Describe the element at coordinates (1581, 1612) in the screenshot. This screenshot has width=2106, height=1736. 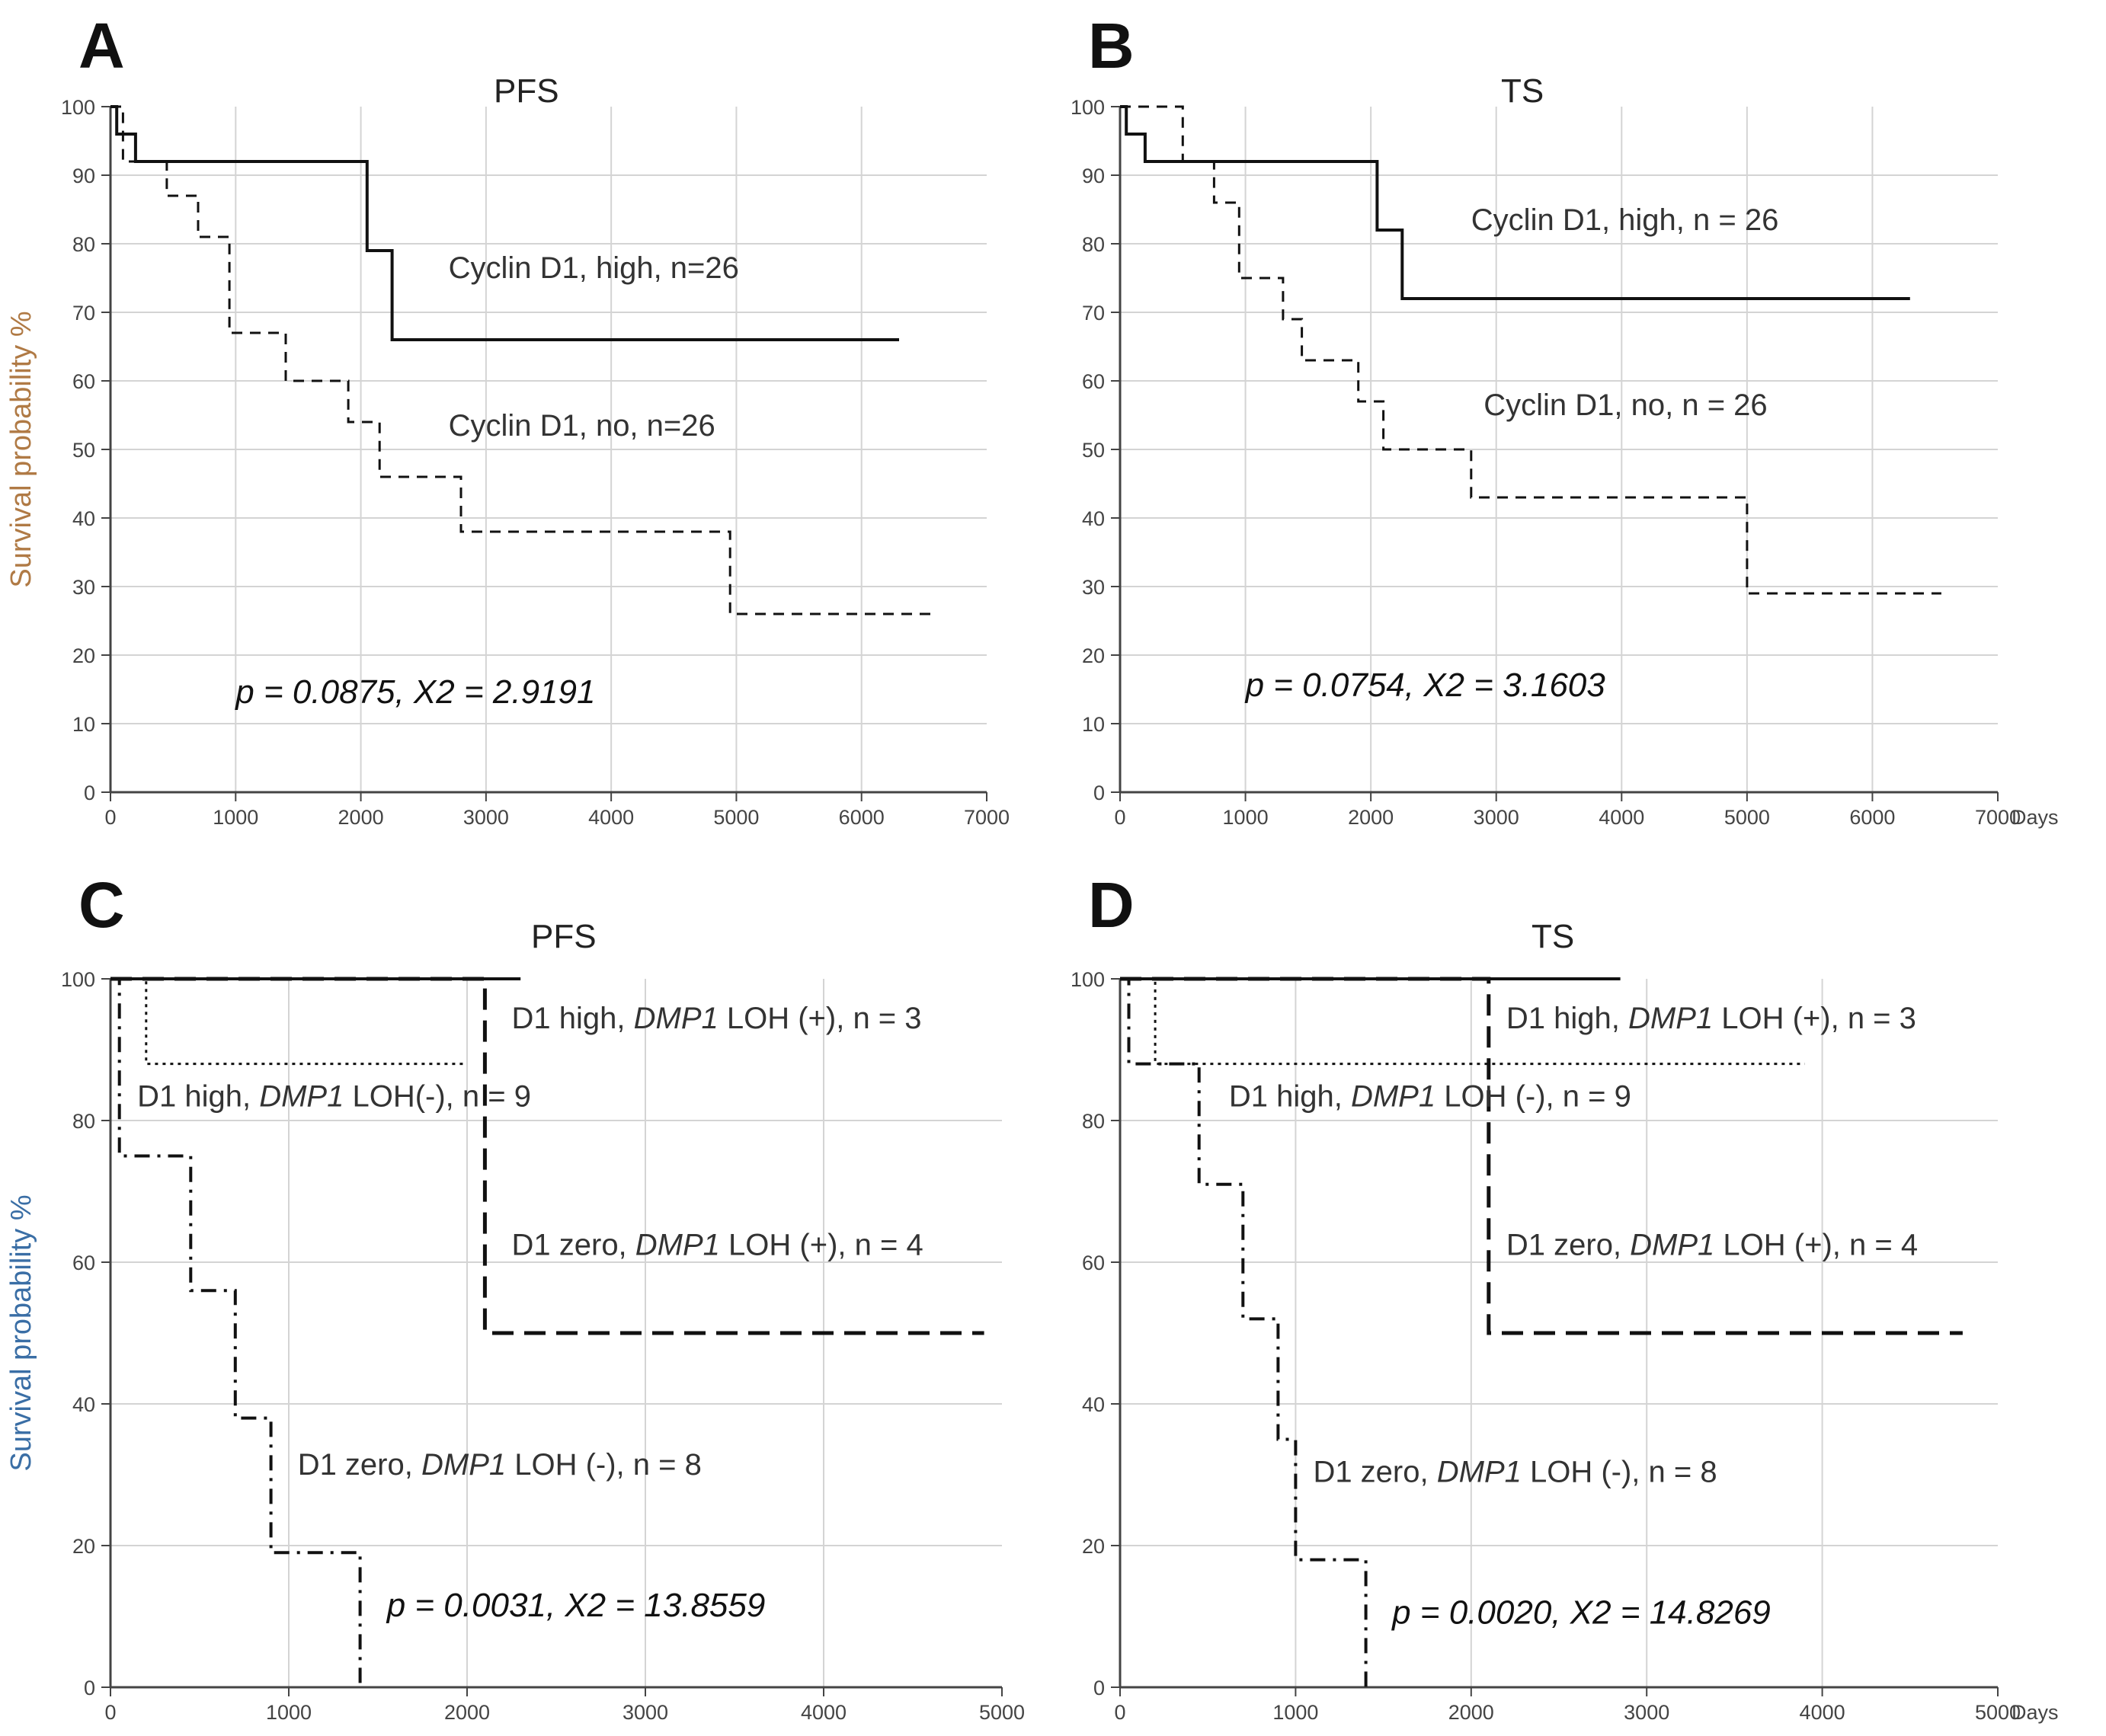
I see `stat-annotation: p = 0.0020, X2 = 14.8269` at that location.